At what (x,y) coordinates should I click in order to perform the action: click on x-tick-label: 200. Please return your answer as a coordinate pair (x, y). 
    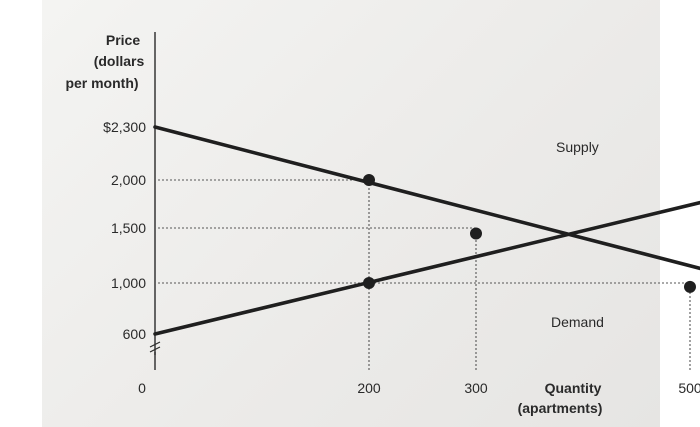
    Looking at the image, I should click on (369, 388).